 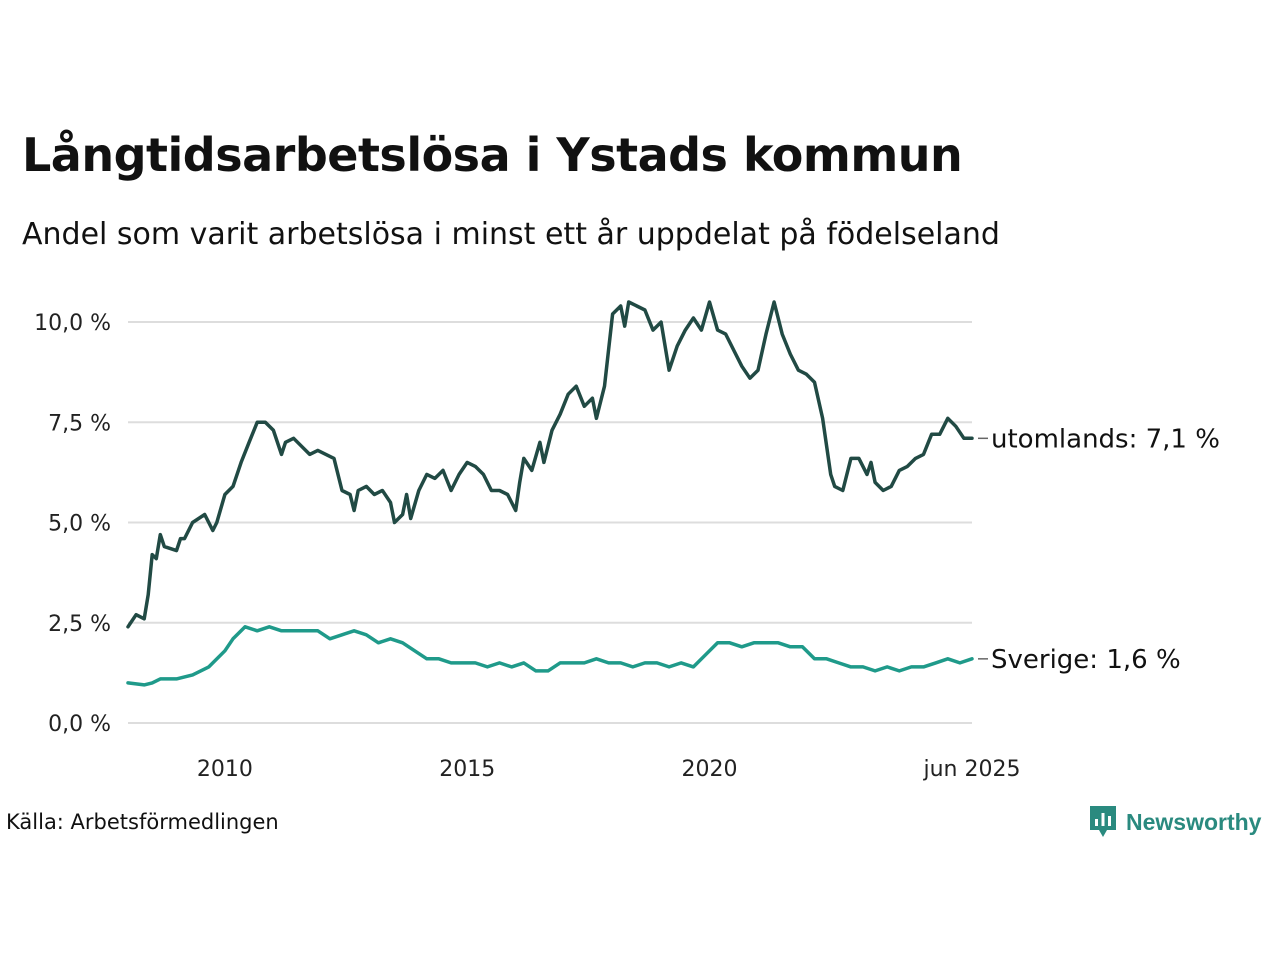 I want to click on newsworthy-logo-text: Newsworthy, so click(x=1194, y=821).